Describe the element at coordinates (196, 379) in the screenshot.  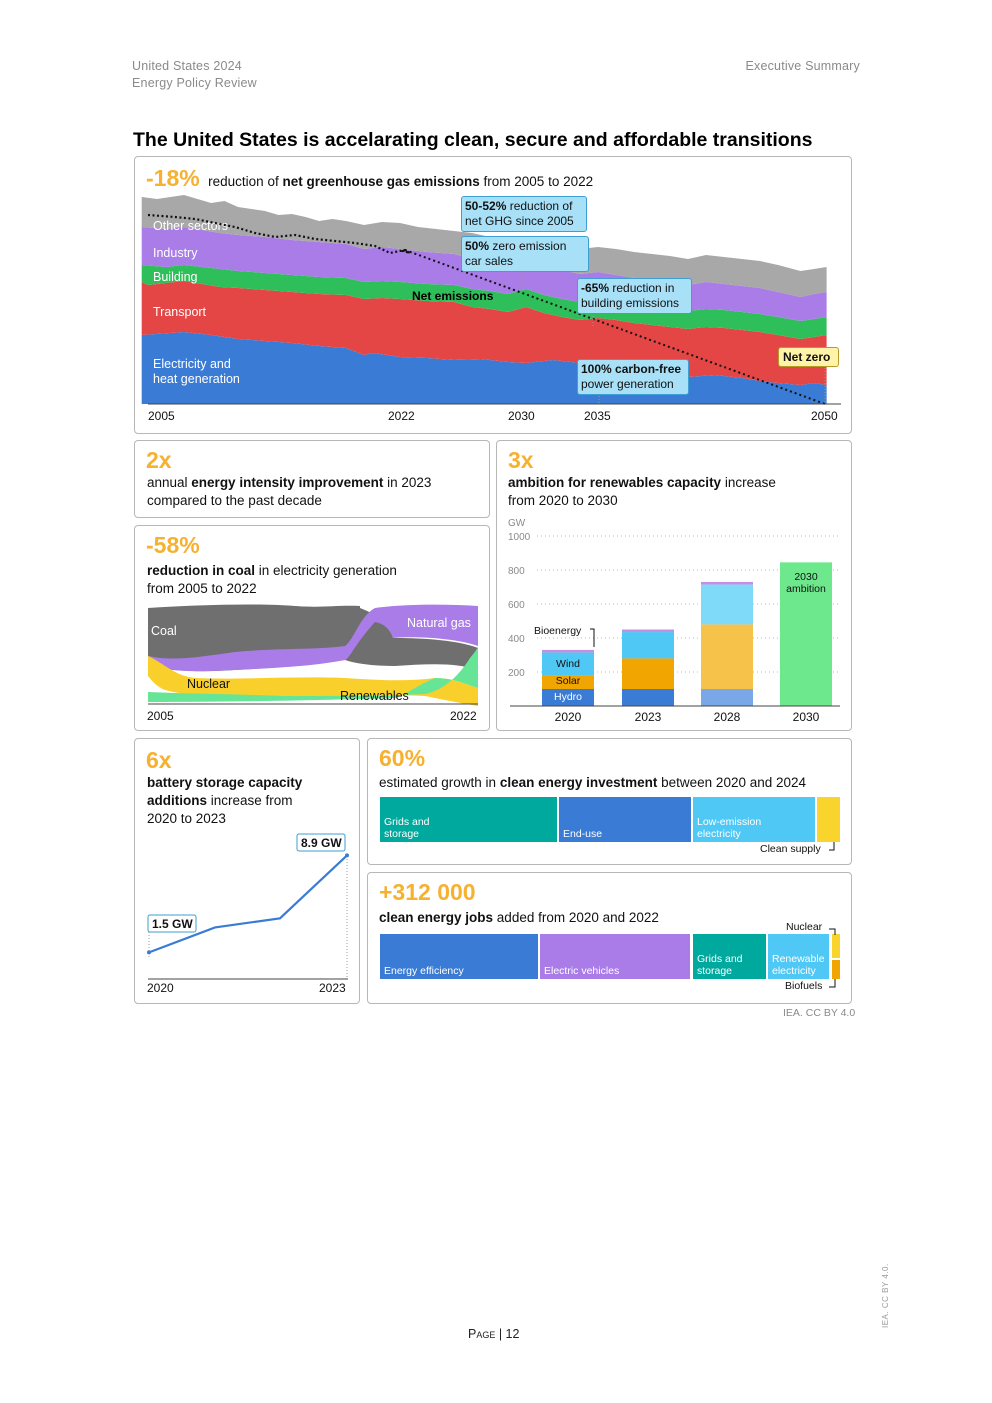
I see `label-electricity-line2: heat generation` at that location.